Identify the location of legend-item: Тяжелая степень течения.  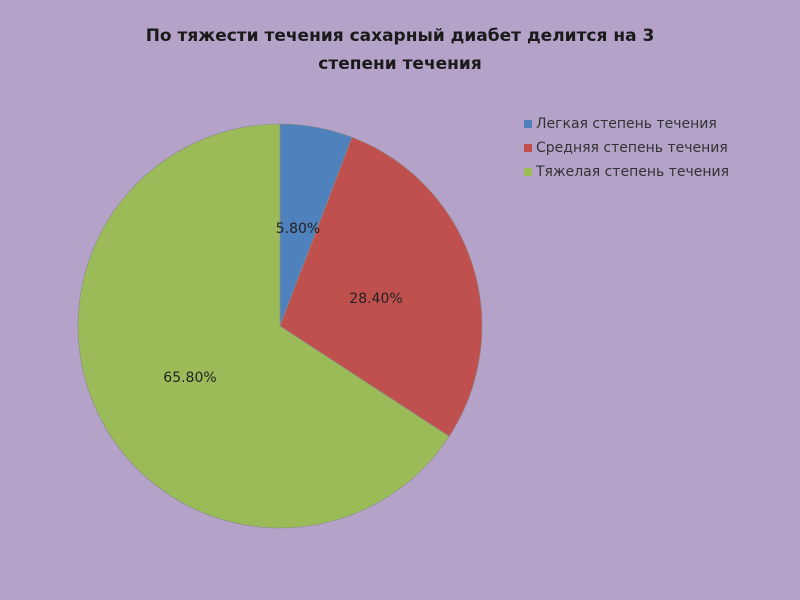
(626, 172).